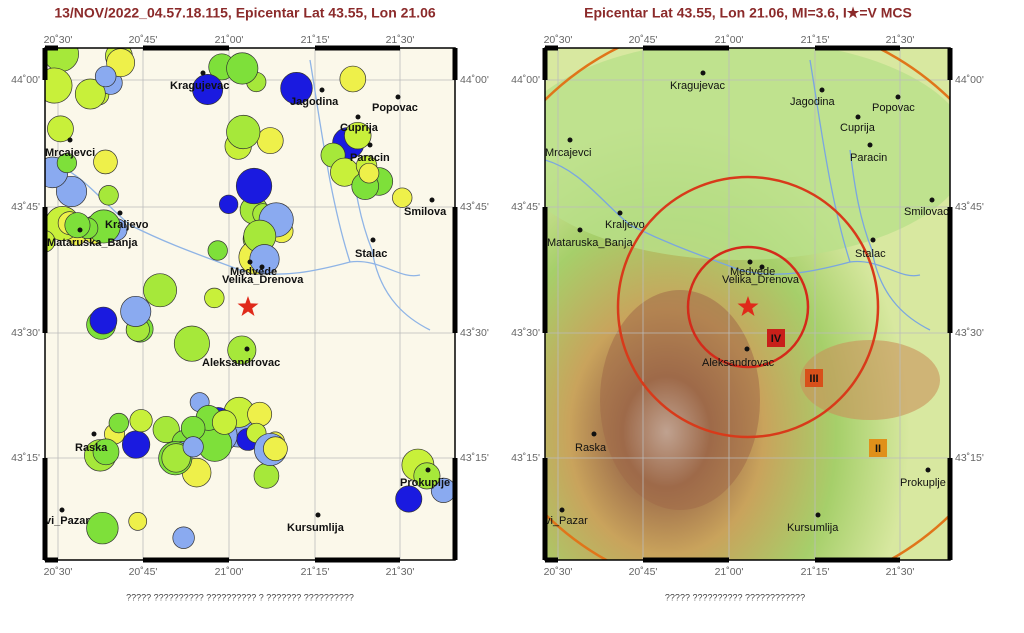 This screenshot has height=633, width=1024. I want to click on city-label: Stalac, so click(371, 254).